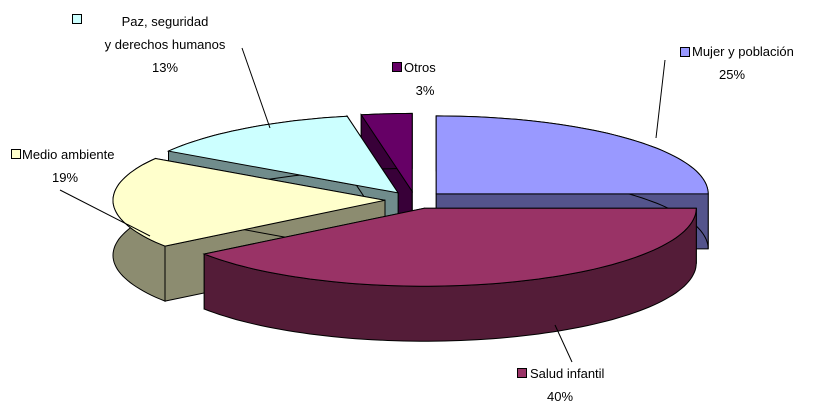 This screenshot has width=815, height=408. Describe the element at coordinates (65, 177) in the screenshot. I see `value-label: 19%` at that location.